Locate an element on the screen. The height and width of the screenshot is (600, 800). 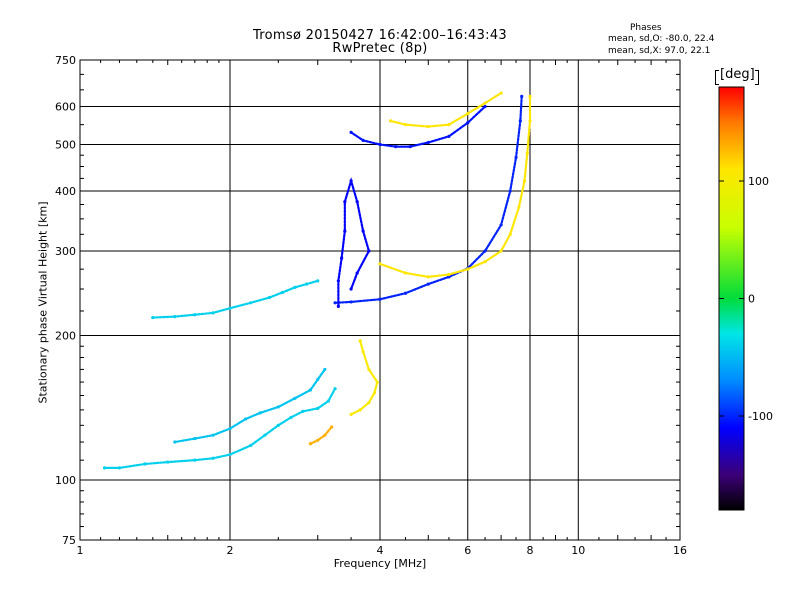
colorbar-unit-label: [deg] is located at coordinates (737, 76).